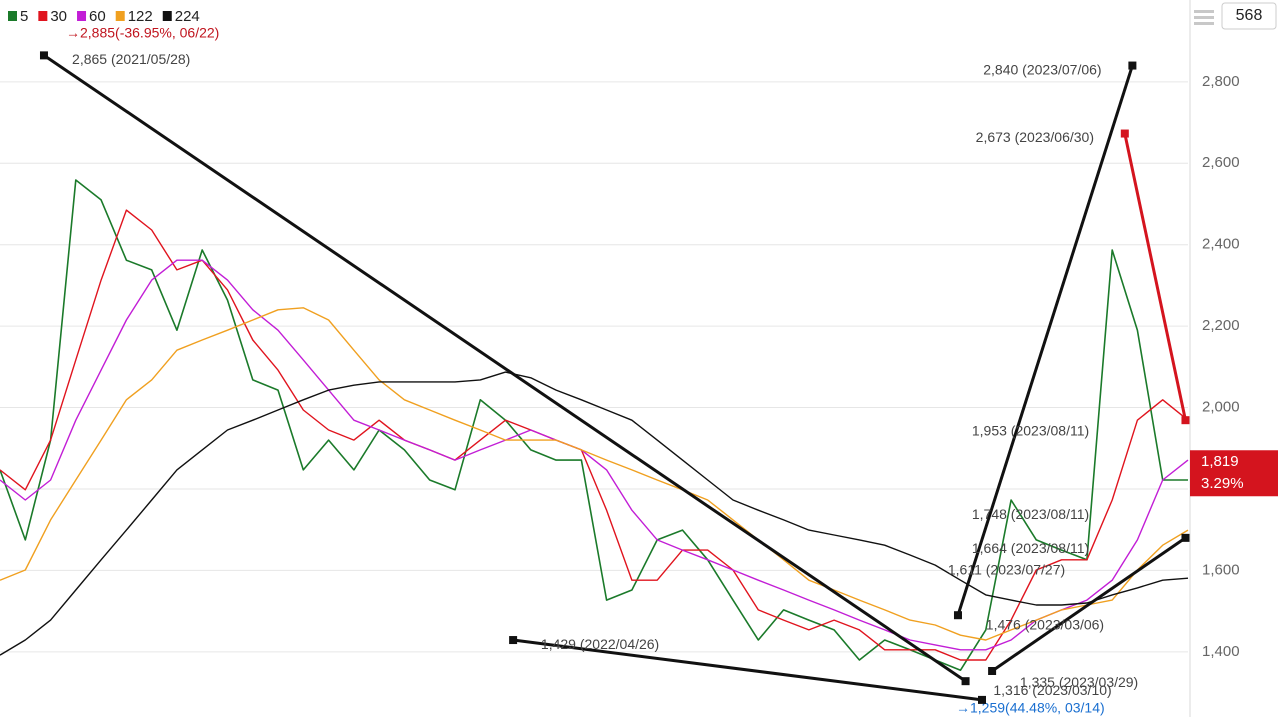 The height and width of the screenshot is (717, 1280). I want to click on annotation: 1,611 (2023/07/27), so click(1006, 570).